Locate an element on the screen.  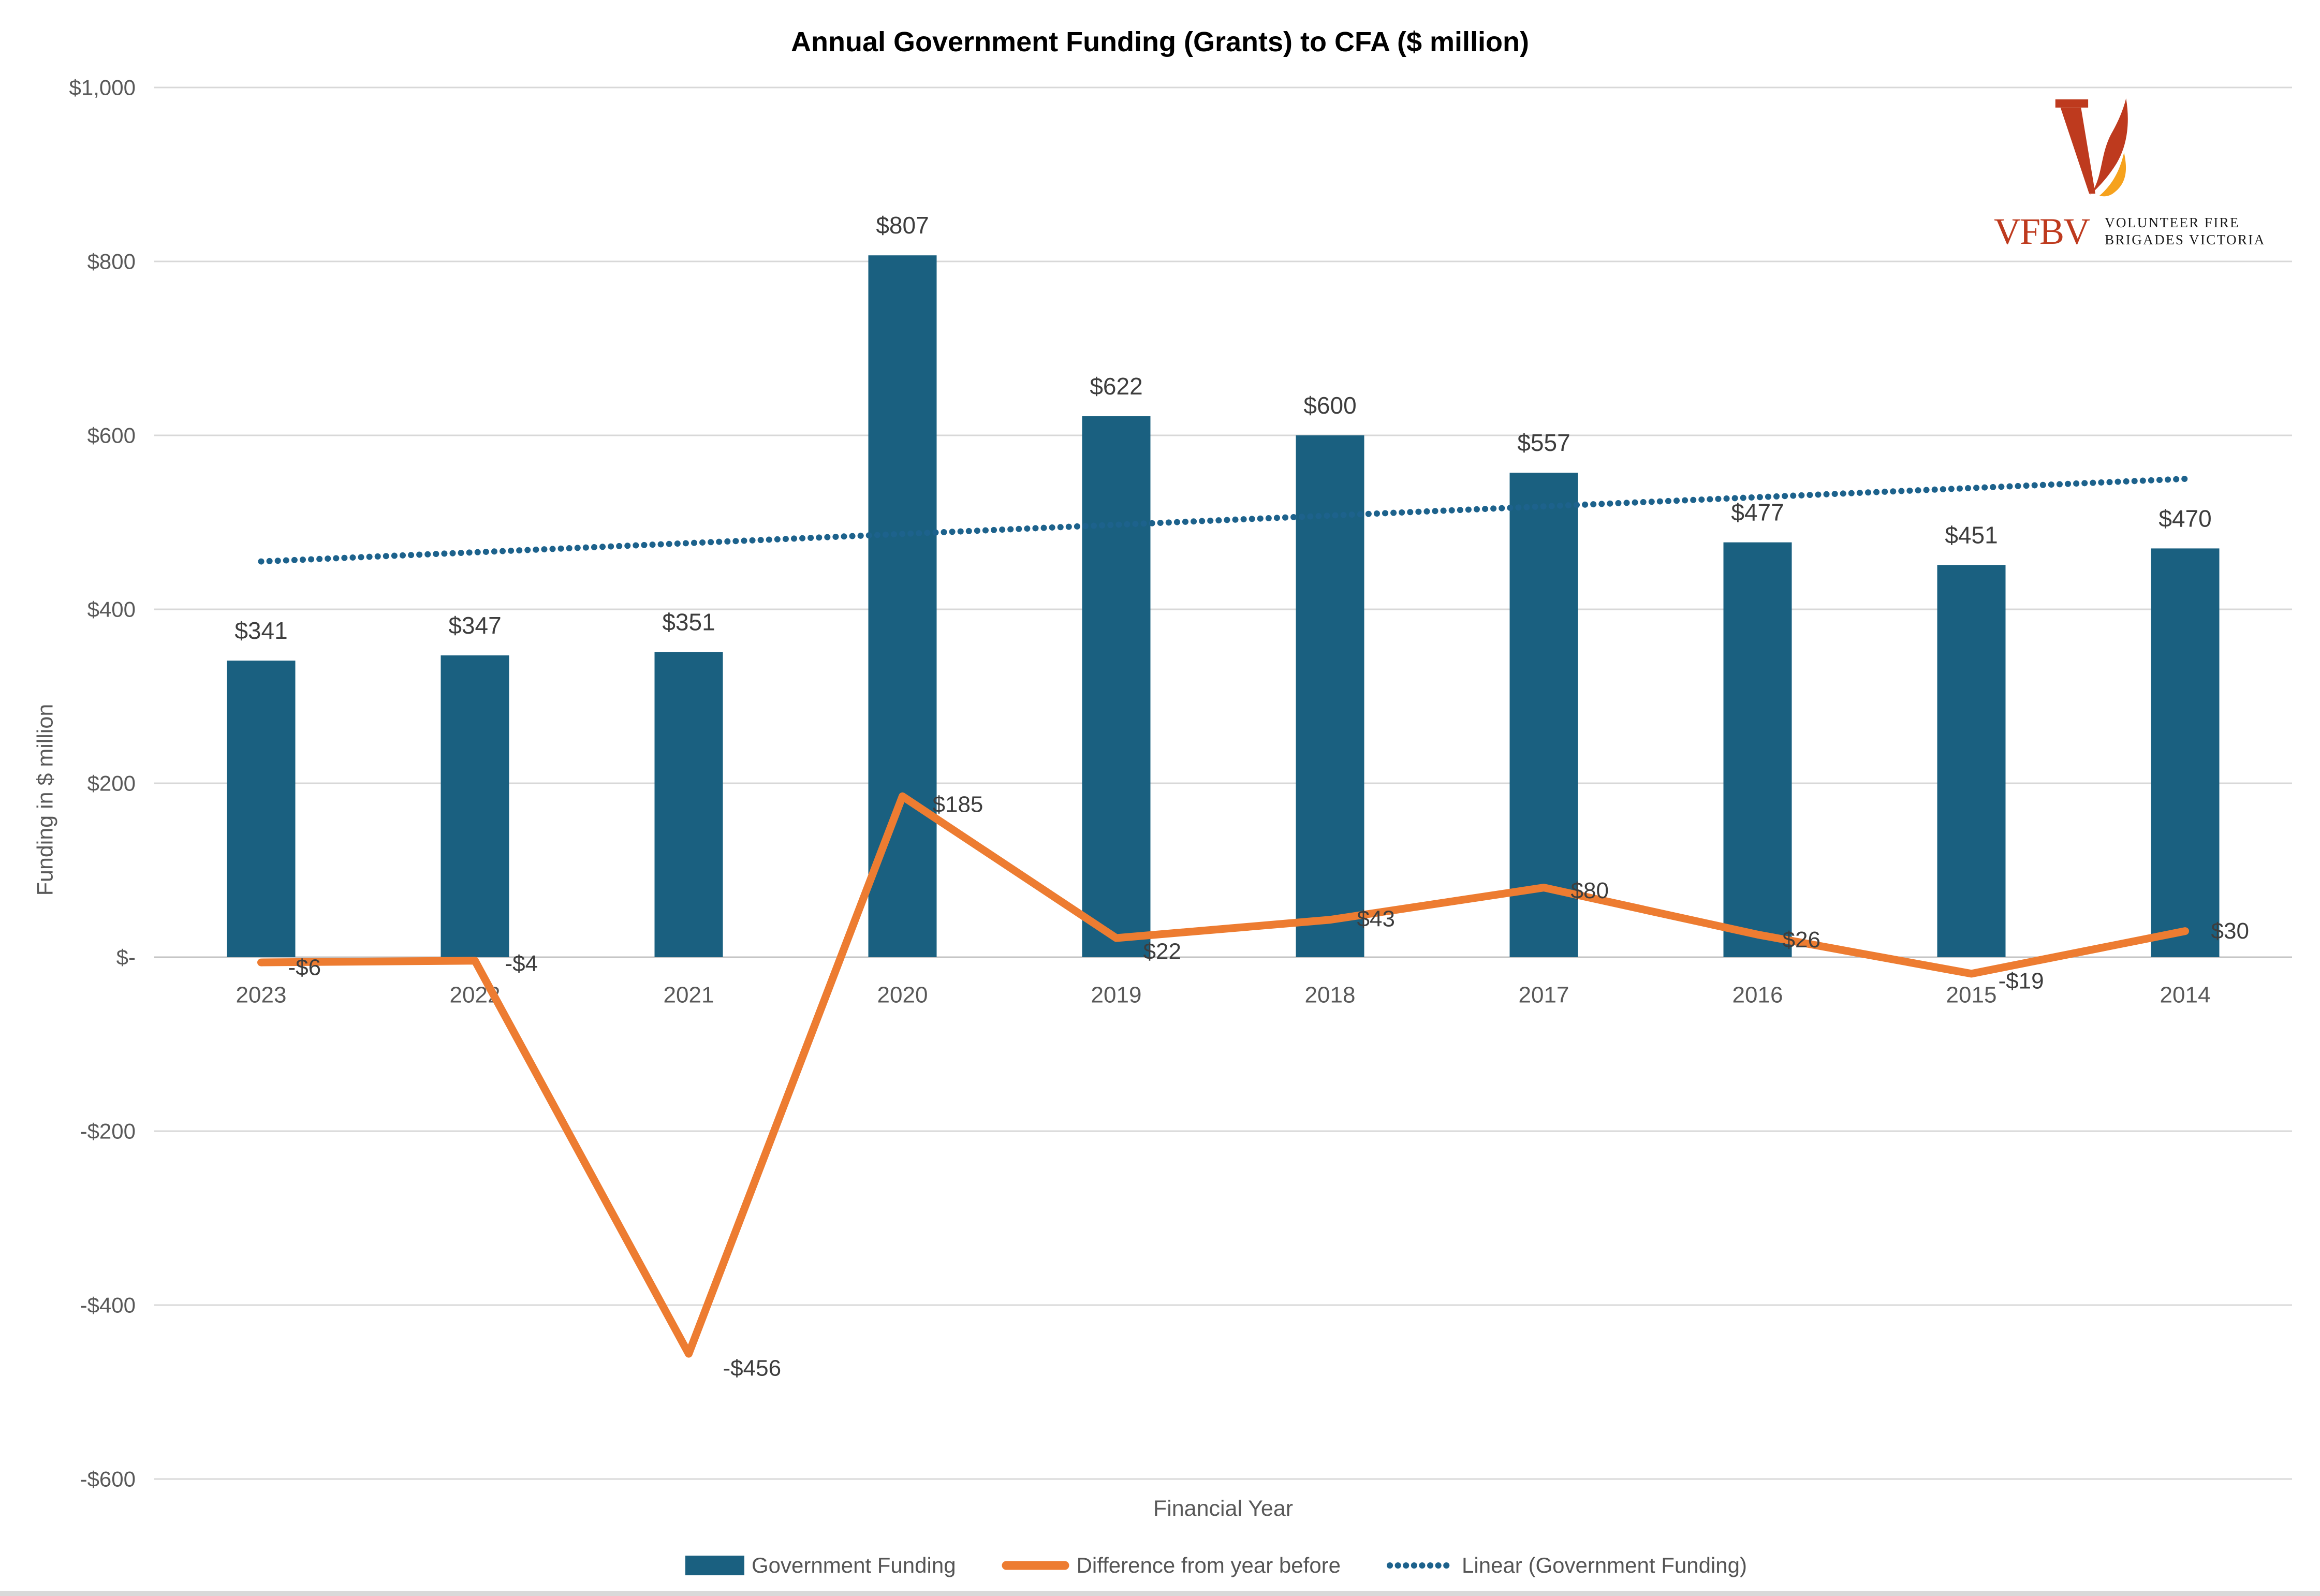
line-value-label: $185 is located at coordinates (958, 804).